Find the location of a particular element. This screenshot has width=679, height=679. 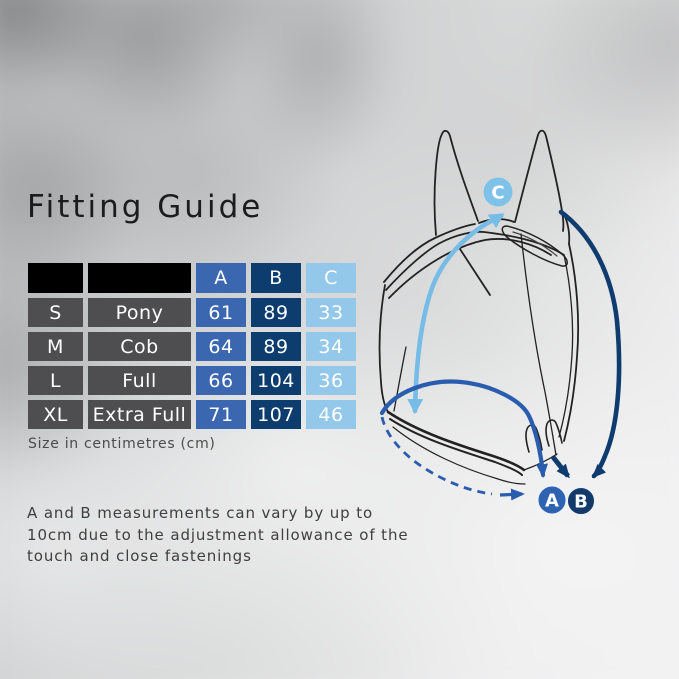

value-a: 71 is located at coordinates (221, 414).